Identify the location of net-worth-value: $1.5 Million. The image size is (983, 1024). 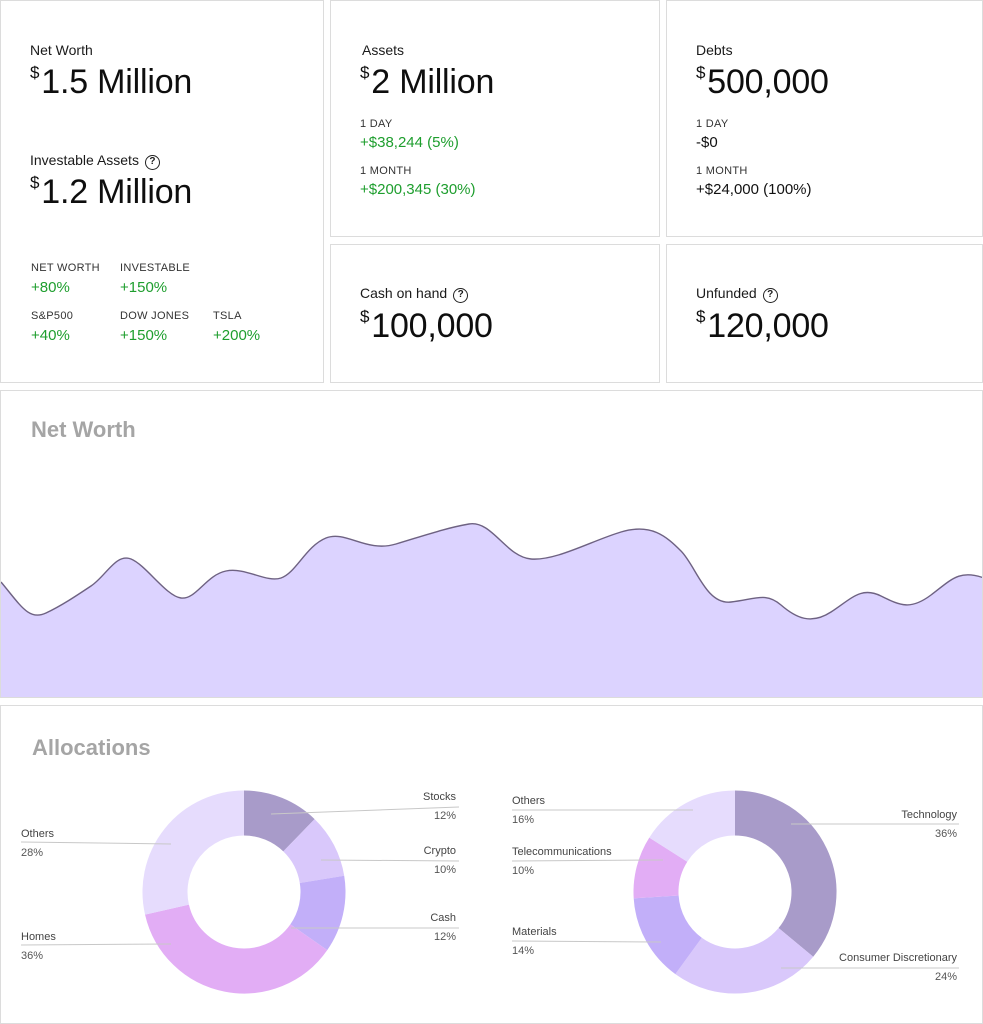
(111, 82).